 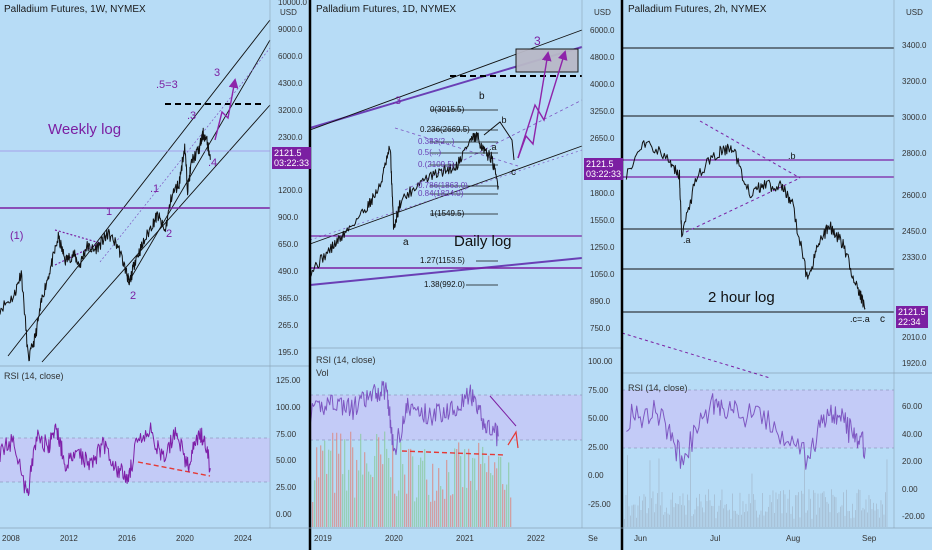 What do you see at coordinates (322, 373) in the screenshot?
I see `daily-vol-label: Vol` at bounding box center [322, 373].